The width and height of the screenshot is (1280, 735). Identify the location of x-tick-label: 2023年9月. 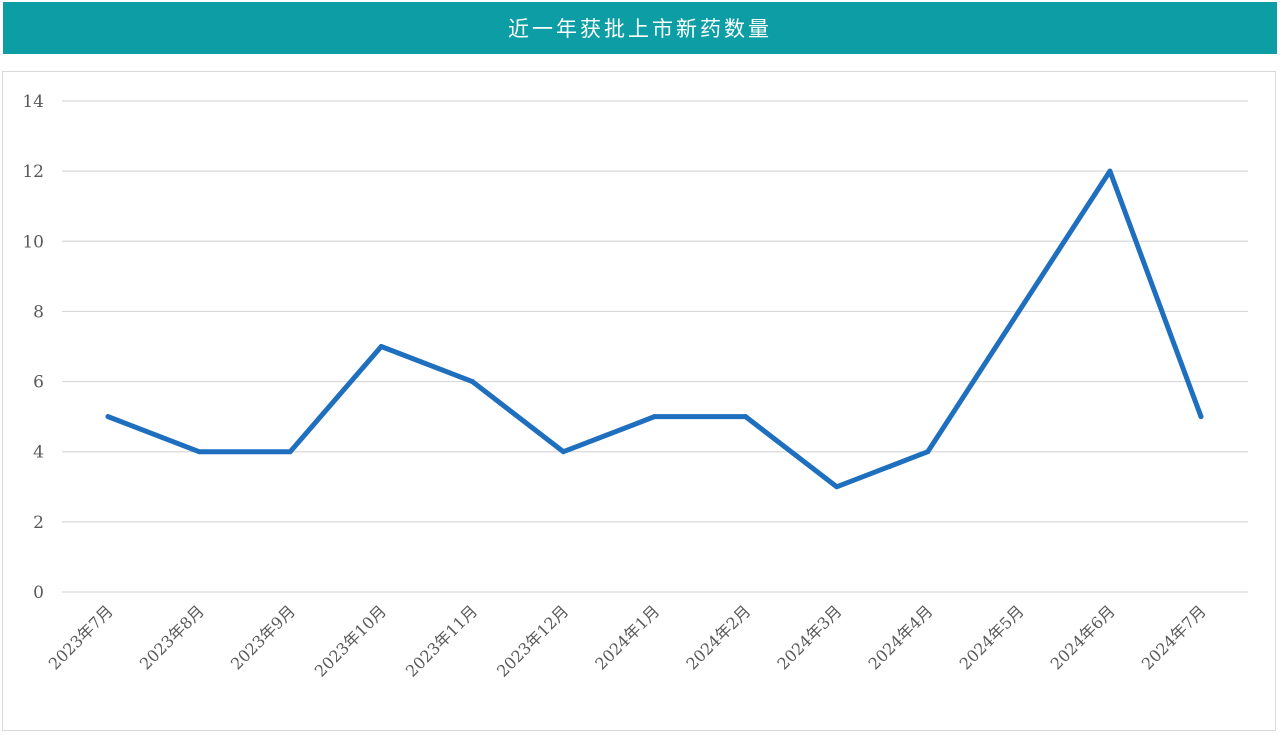
(263, 637).